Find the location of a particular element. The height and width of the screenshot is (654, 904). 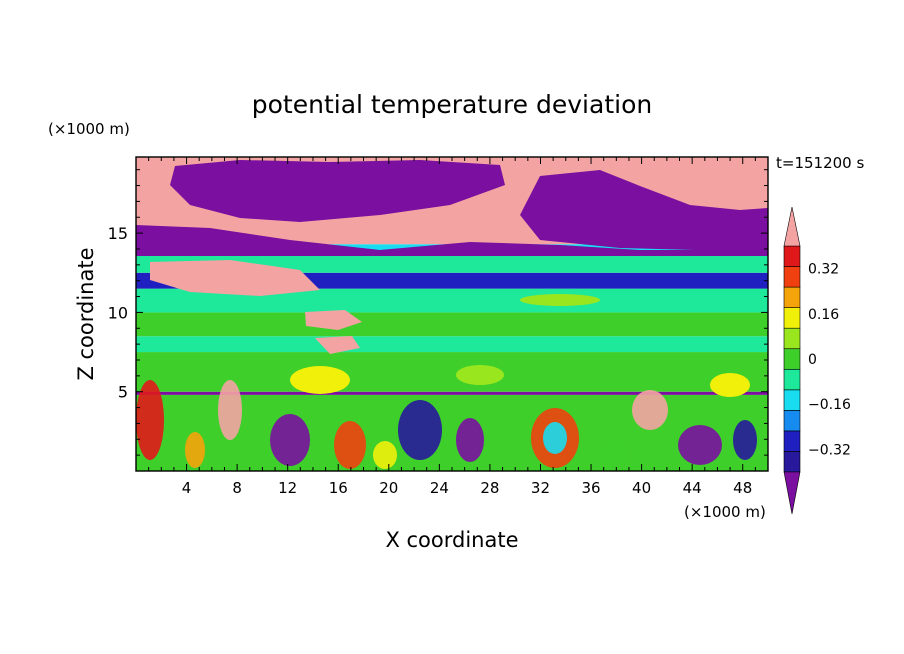

colorbar-tick-label: 0.16 is located at coordinates (823, 315).